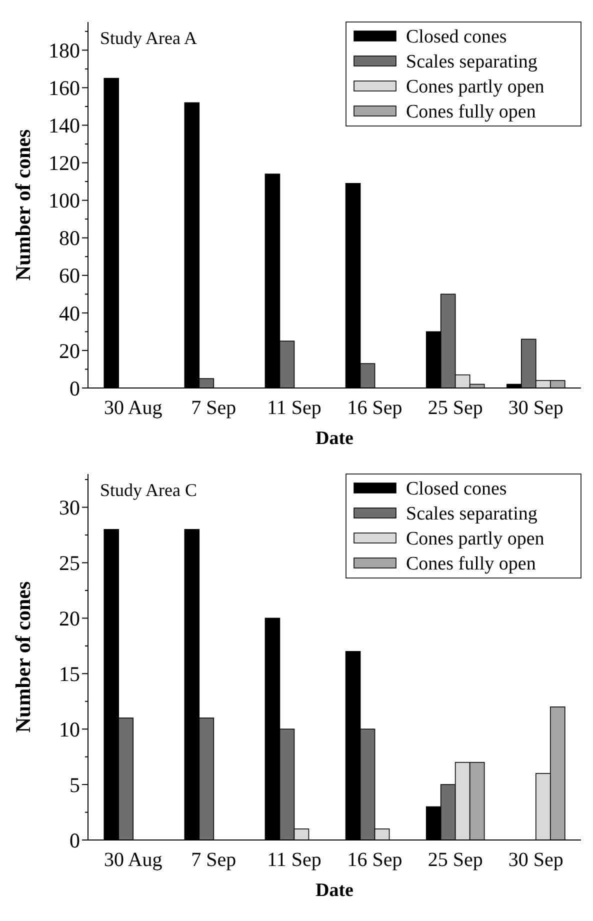  What do you see at coordinates (69, 508) in the screenshot?
I see `y-tick-label: 30` at bounding box center [69, 508].